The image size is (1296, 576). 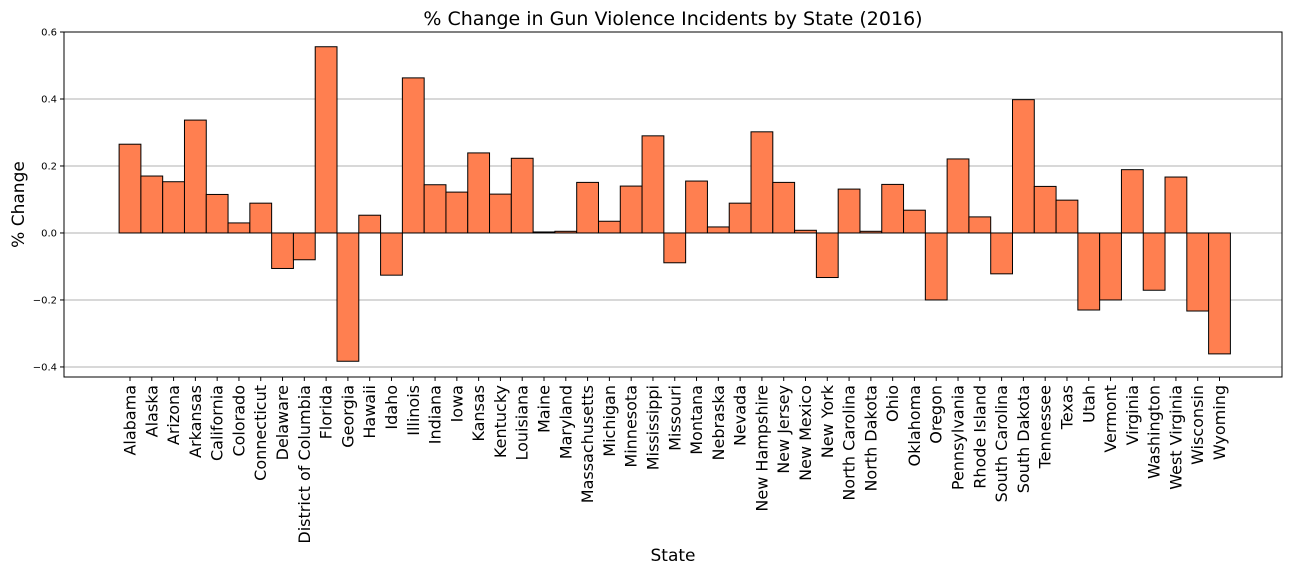 What do you see at coordinates (413, 410) in the screenshot?
I see `x-tick-label: Illinois` at bounding box center [413, 410].